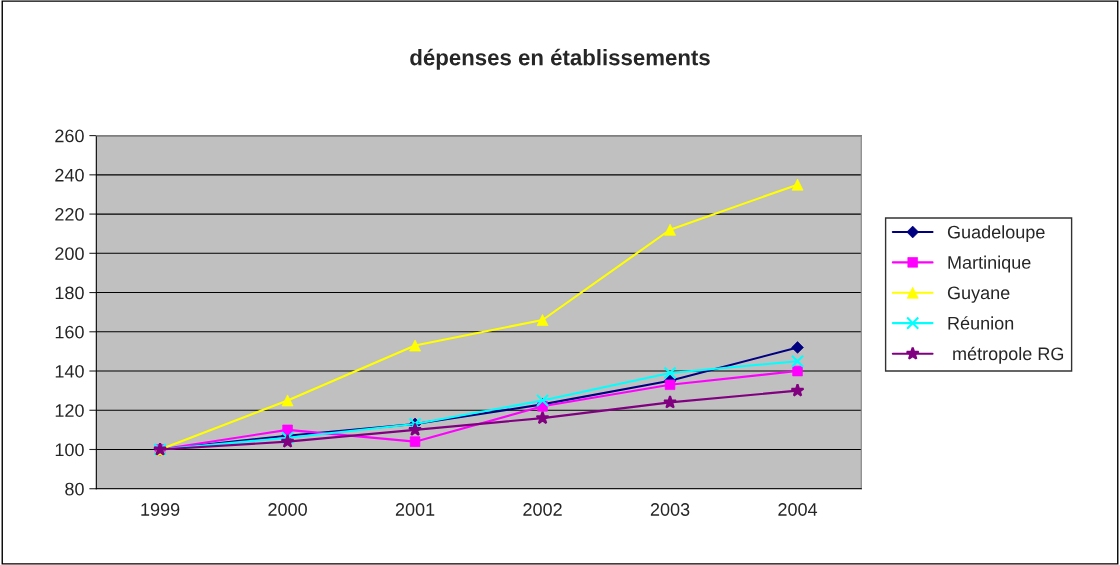 This screenshot has width=1120, height=565. What do you see at coordinates (69, 175) in the screenshot?
I see `y-tick-label: 240` at bounding box center [69, 175].